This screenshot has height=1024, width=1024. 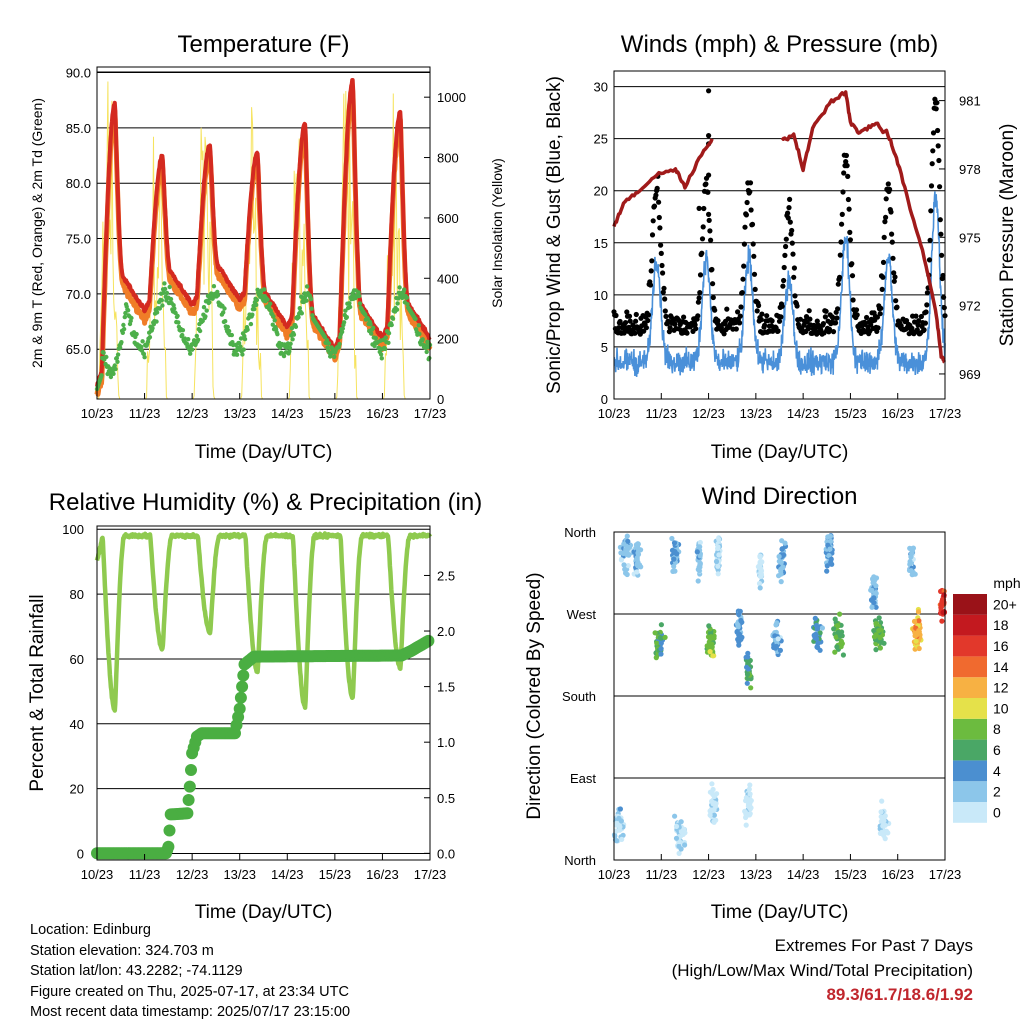 What do you see at coordinates (708, 413) in the screenshot?
I see `winds-xtick-label: 12/23` at bounding box center [708, 413].